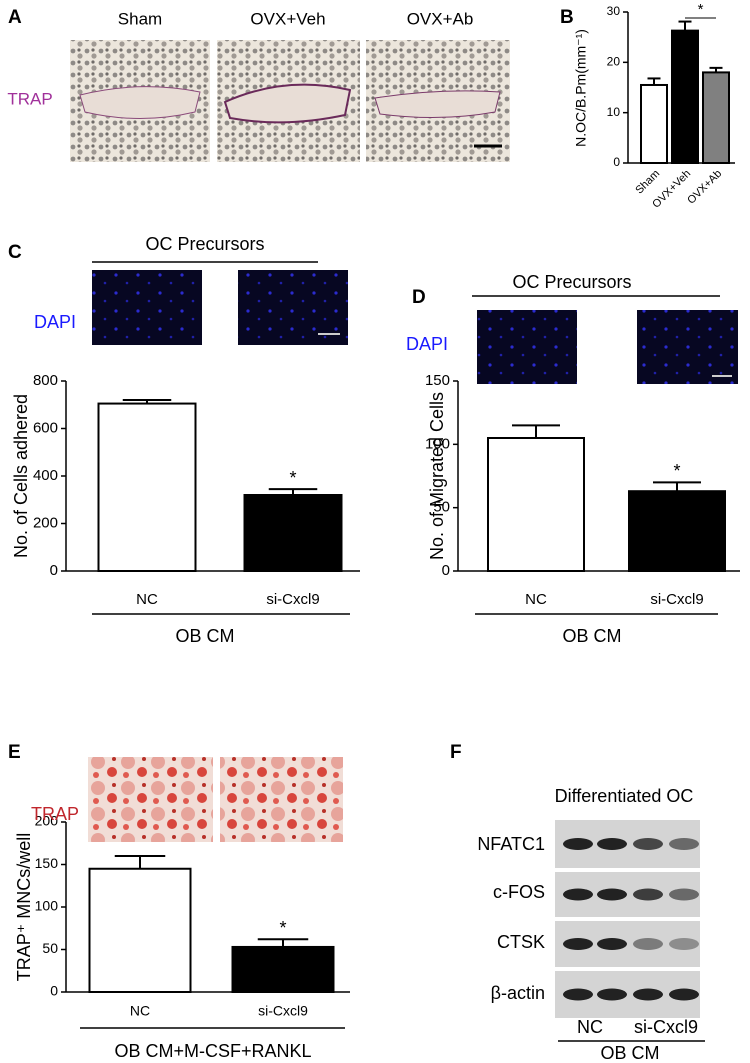 The height and width of the screenshot is (1063, 750). I want to click on y-axis-label: No. of Migrated Cells, so click(437, 476).